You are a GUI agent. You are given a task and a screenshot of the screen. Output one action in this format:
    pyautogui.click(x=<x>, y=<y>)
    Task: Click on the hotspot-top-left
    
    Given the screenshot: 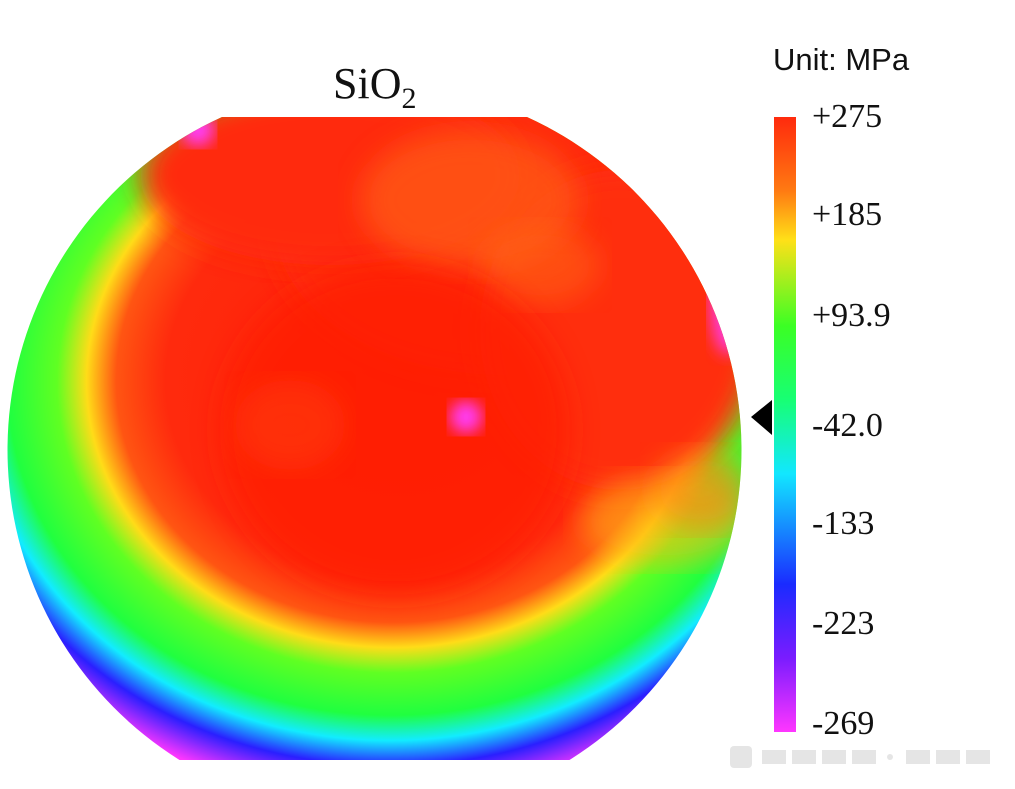 What is the action you would take?
    pyautogui.click(x=198, y=131)
    